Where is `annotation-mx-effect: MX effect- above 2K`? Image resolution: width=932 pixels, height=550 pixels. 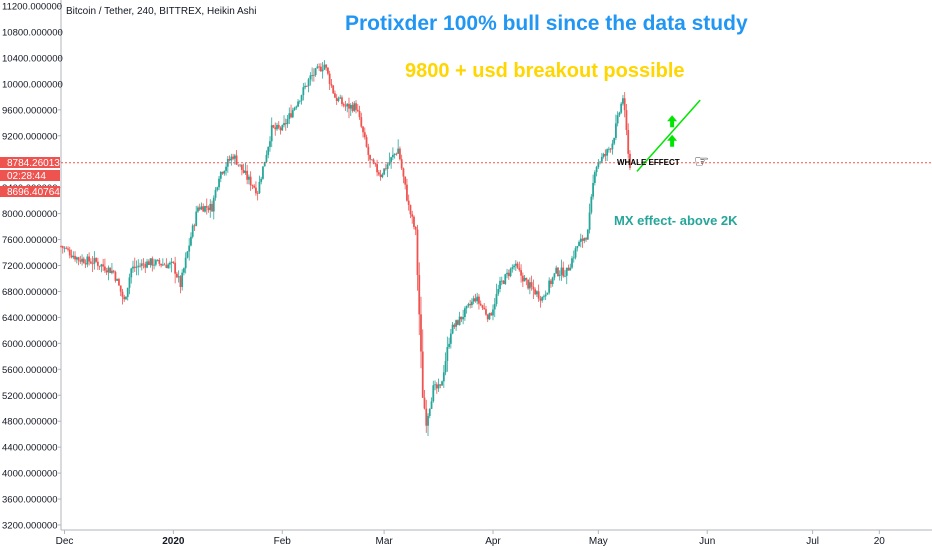 annotation-mx-effect: MX effect- above 2K is located at coordinates (676, 220).